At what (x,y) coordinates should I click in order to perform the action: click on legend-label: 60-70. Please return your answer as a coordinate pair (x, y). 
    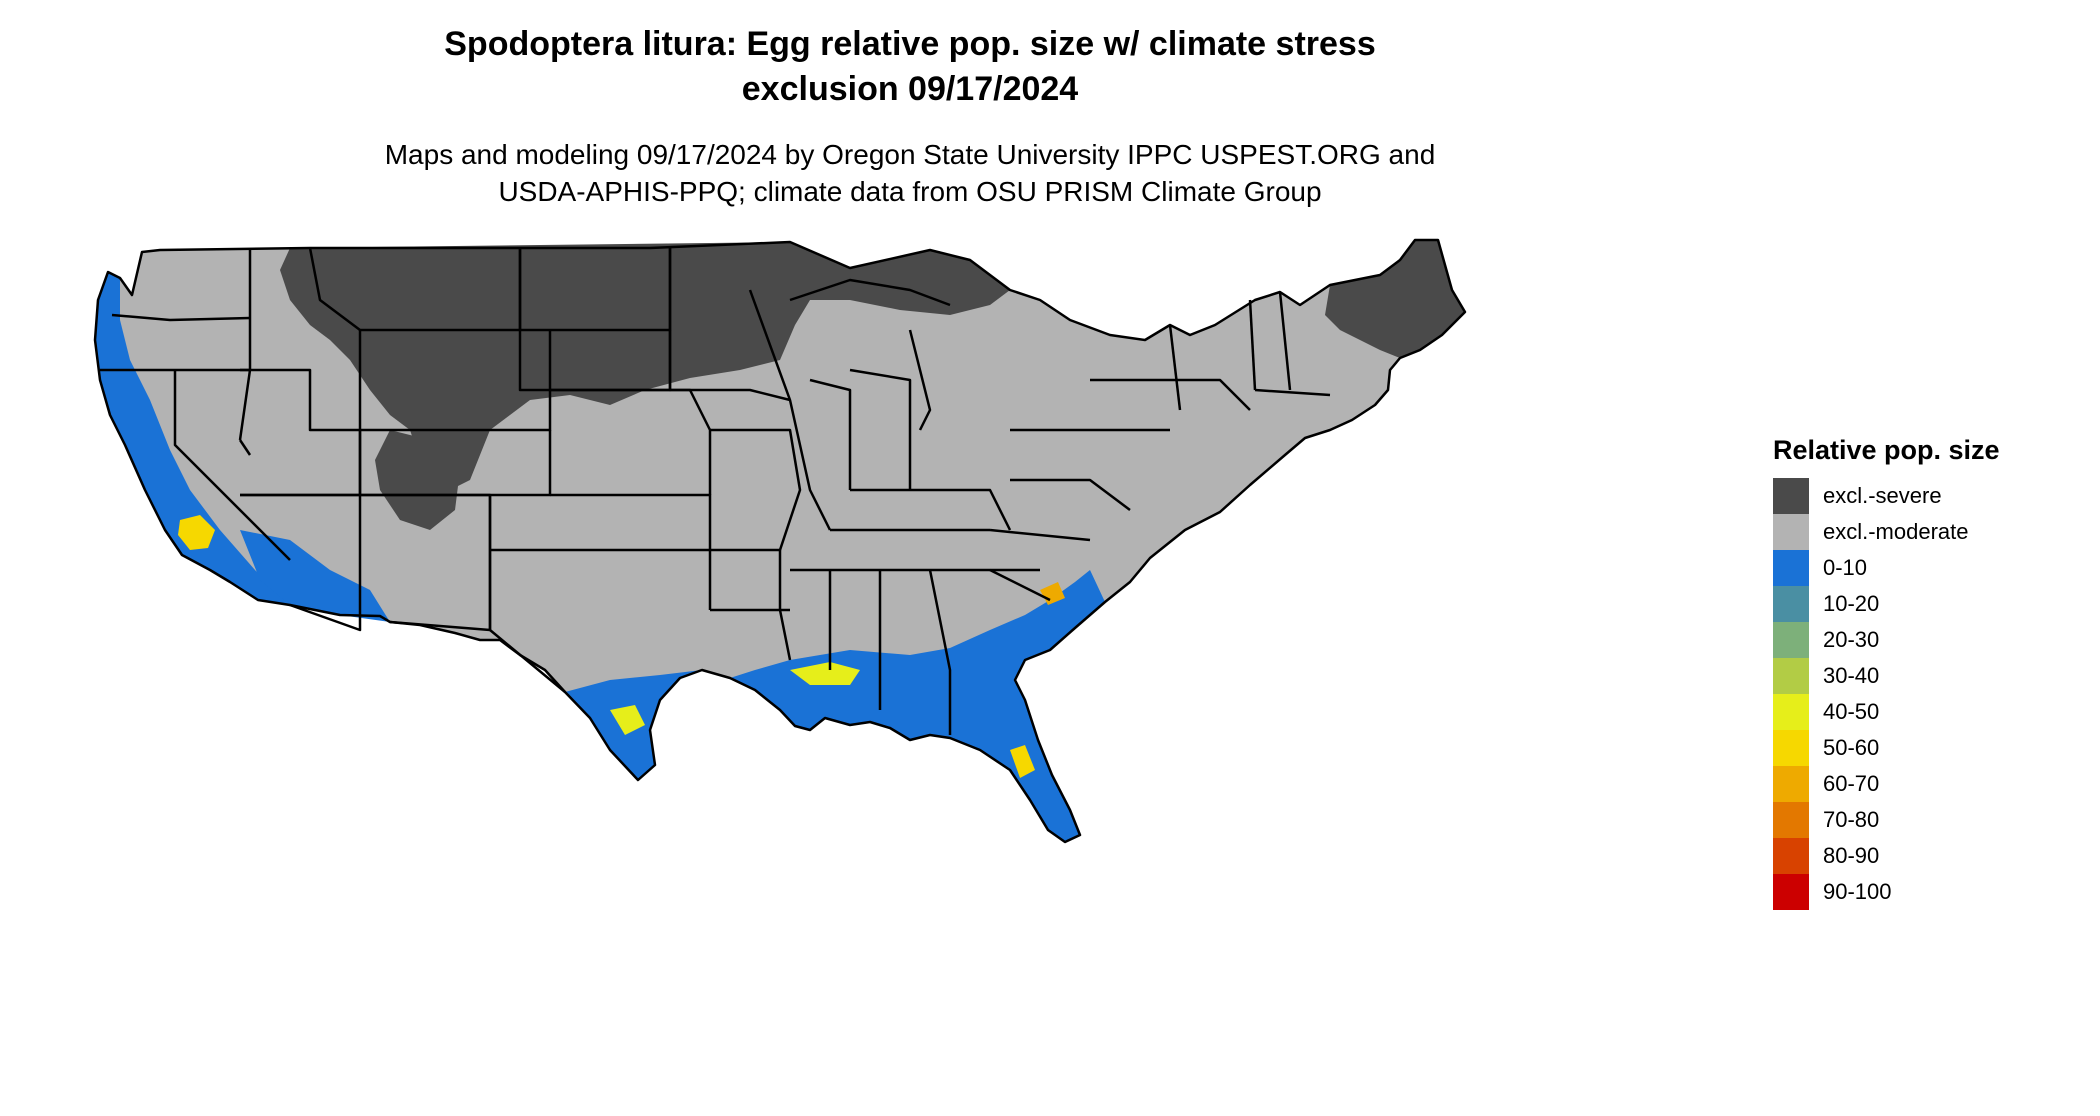
    Looking at the image, I should click on (1851, 783).